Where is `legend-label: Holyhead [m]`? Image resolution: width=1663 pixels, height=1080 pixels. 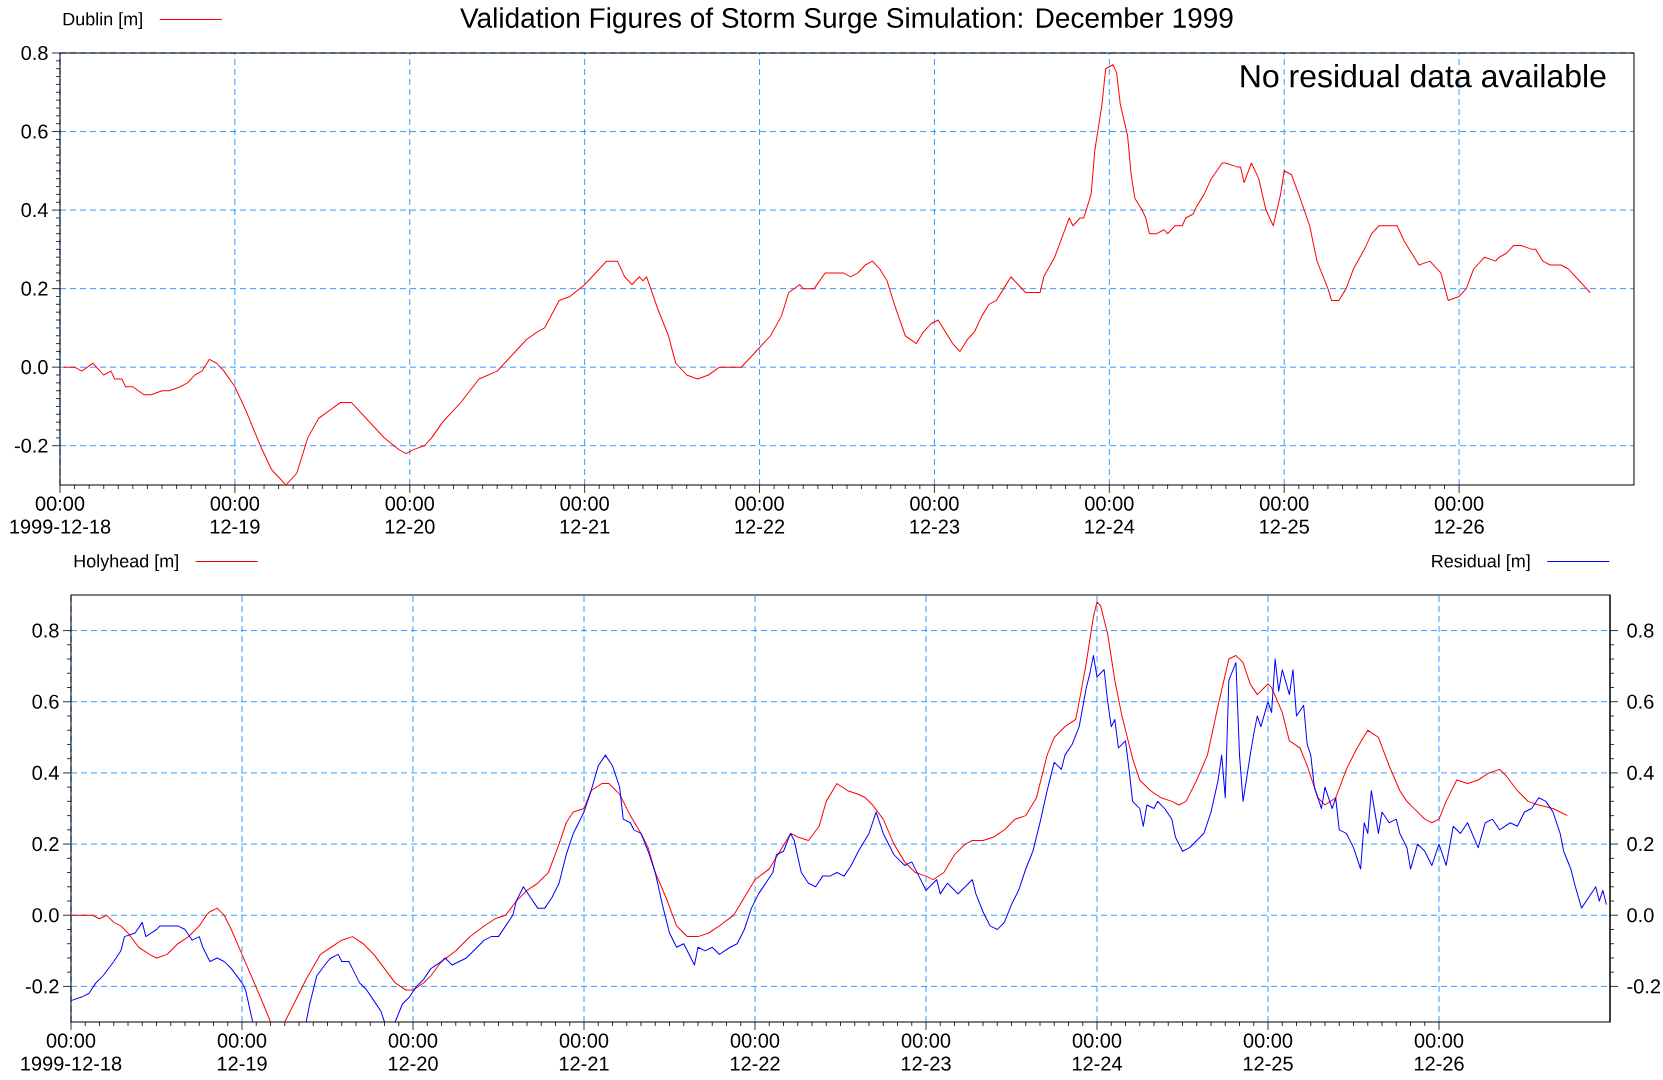
legend-label: Holyhead [m] is located at coordinates (126, 563).